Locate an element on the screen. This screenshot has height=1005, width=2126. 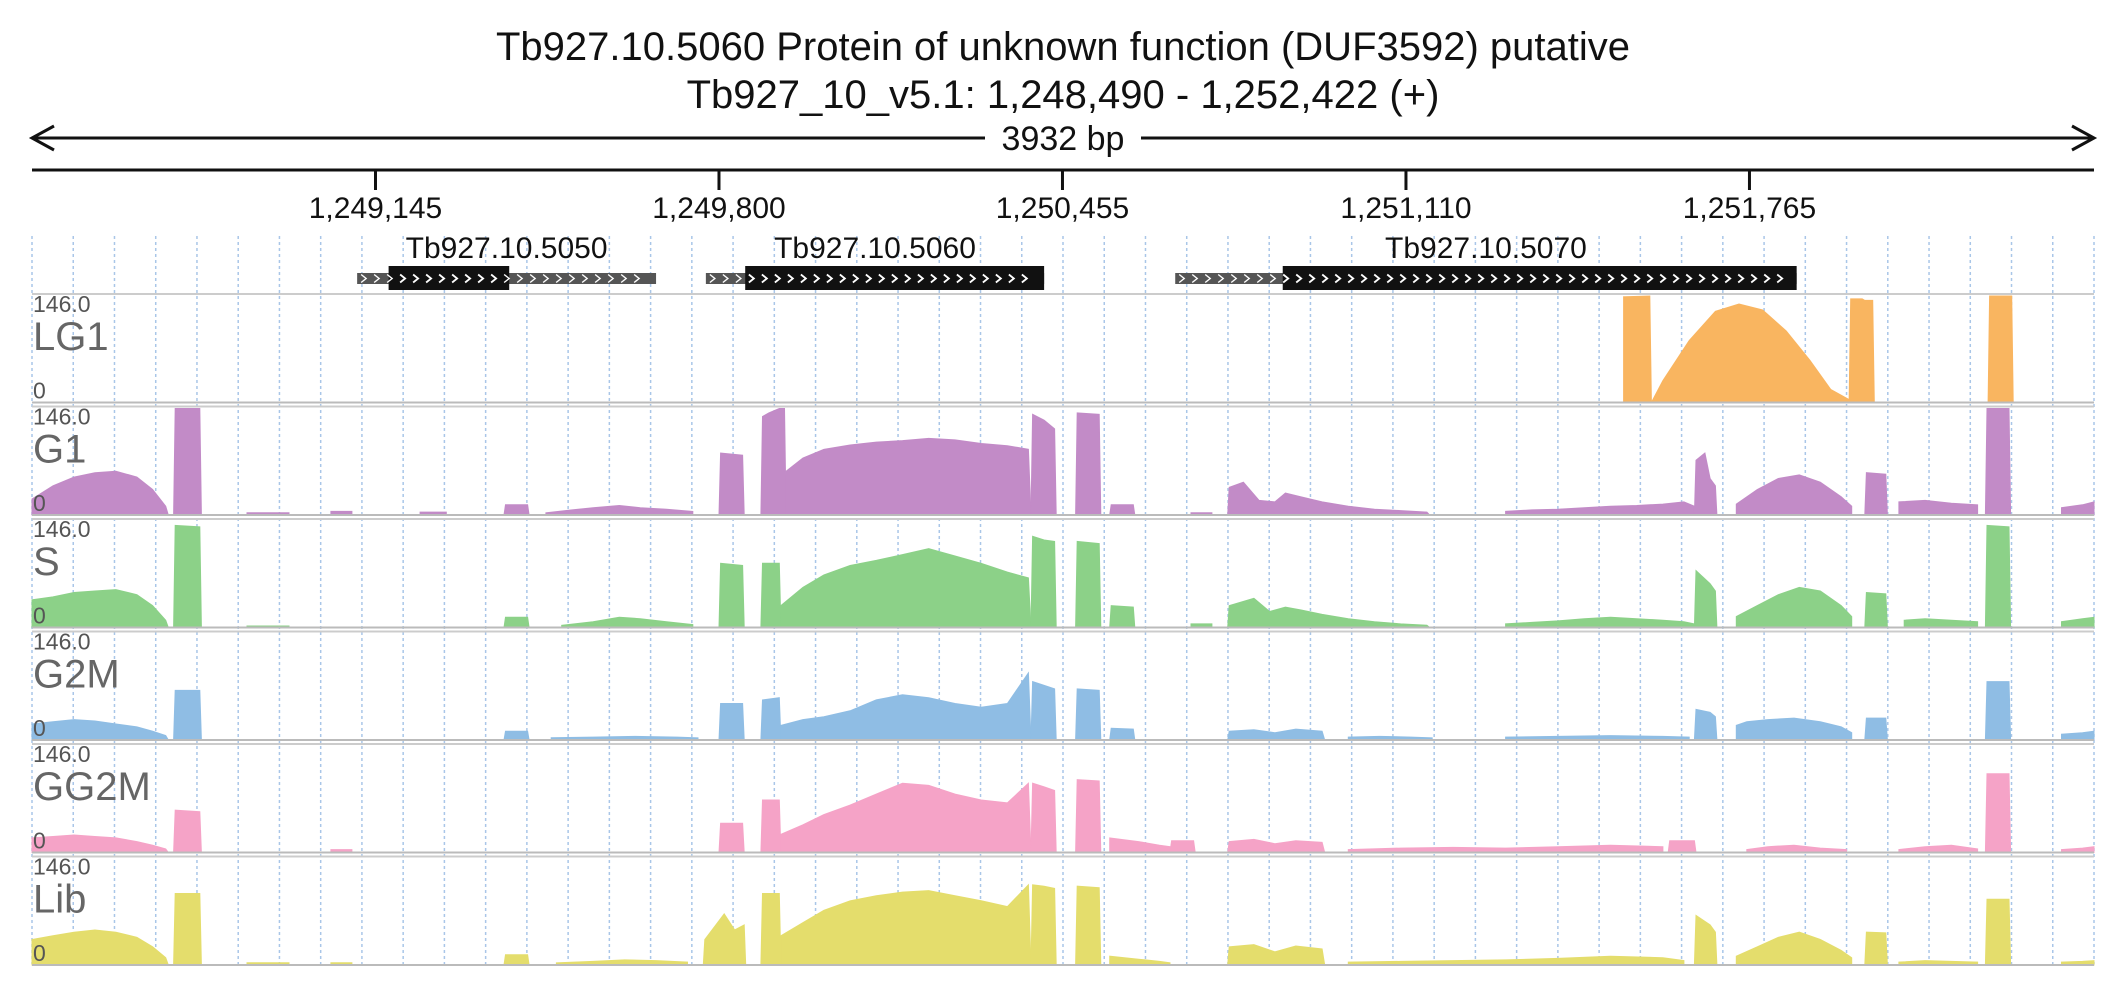
track-name: GG2M is located at coordinates (92, 787).